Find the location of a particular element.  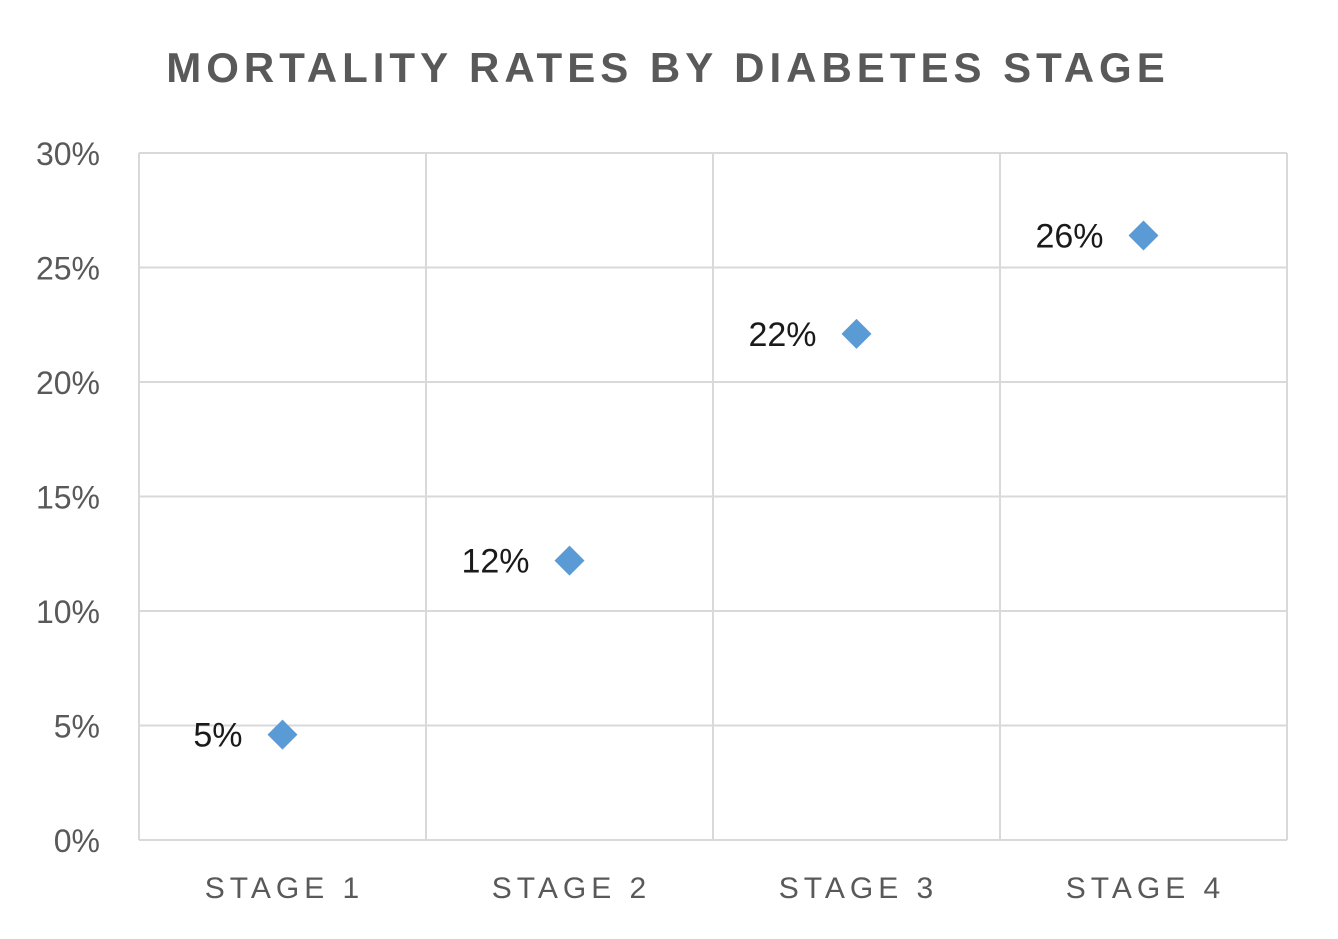

y-tick-label: 5% is located at coordinates (77, 727).